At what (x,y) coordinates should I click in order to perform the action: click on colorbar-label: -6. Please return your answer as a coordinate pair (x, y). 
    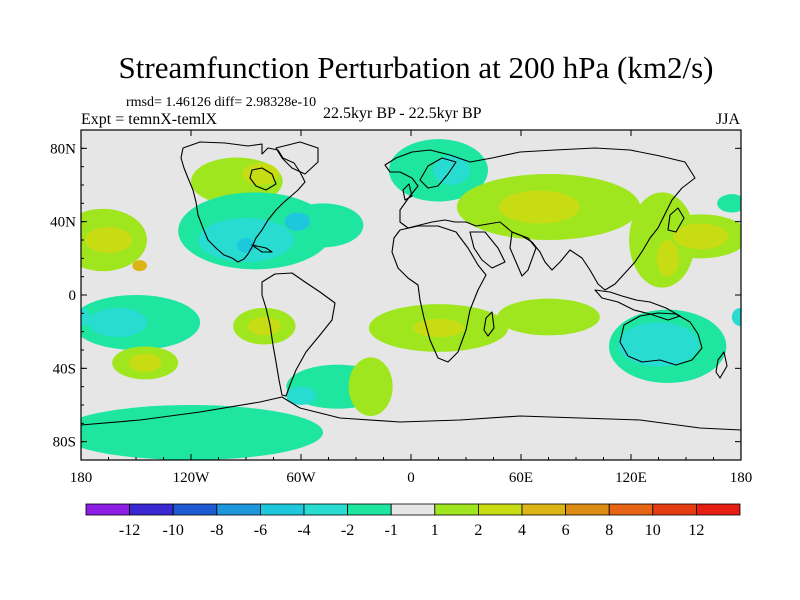
    Looking at the image, I should click on (260, 530).